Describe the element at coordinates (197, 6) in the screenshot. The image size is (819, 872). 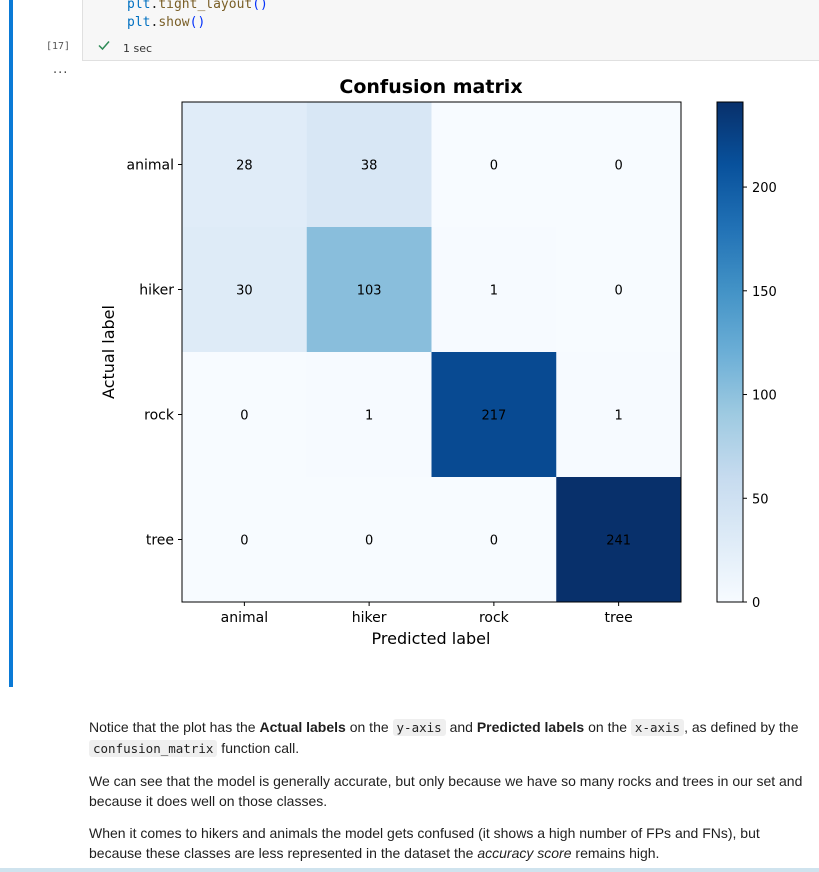
I see `code-line-1: plt.tight_layout()` at that location.